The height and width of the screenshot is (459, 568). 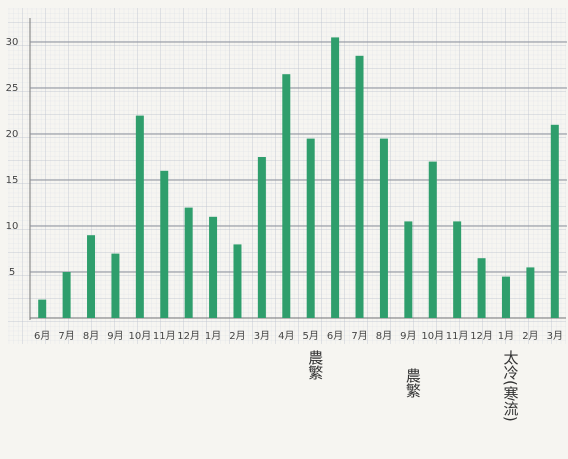 What do you see at coordinates (12, 226) in the screenshot?
I see `y-tick-label: 10` at bounding box center [12, 226].